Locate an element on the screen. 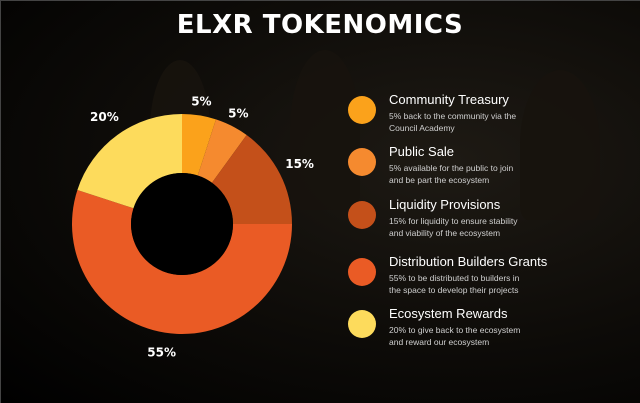 The width and height of the screenshot is (640, 403). legend-swatch-public-sale is located at coordinates (362, 162).